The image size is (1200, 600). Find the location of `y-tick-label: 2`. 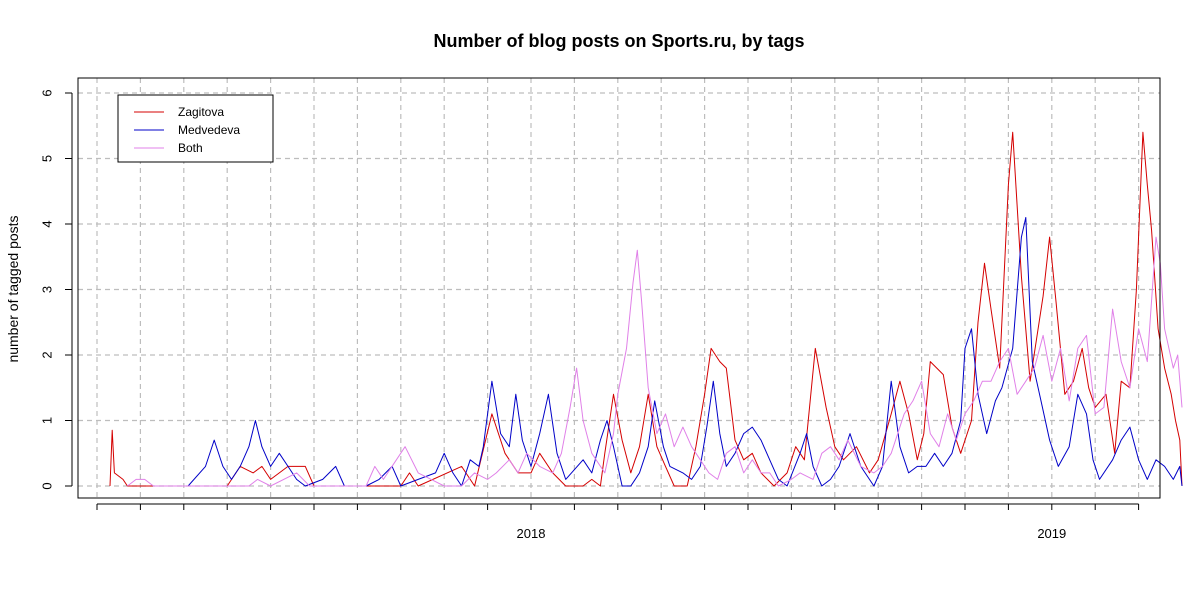

y-tick-label: 2 is located at coordinates (47, 354).